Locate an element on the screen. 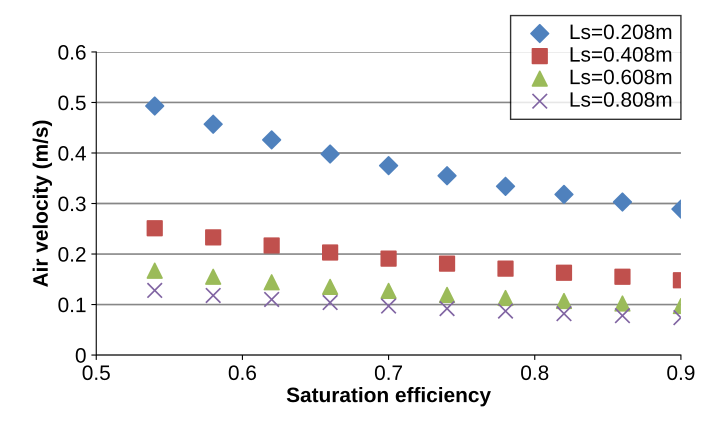  y-tick-label: 0.5 is located at coordinates (72, 102).